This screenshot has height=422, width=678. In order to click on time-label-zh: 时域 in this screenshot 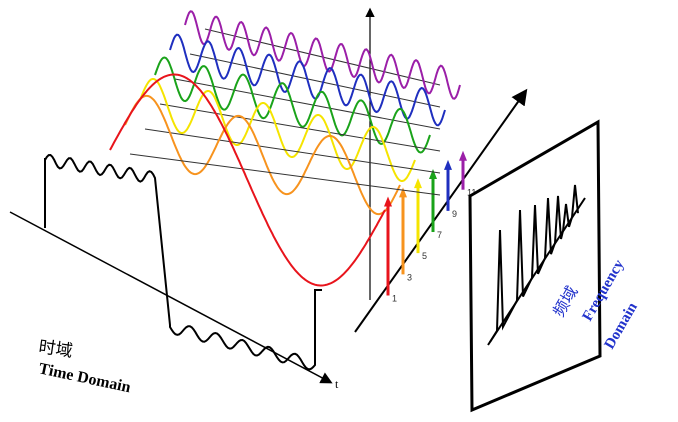, I will do `click(55, 349)`.